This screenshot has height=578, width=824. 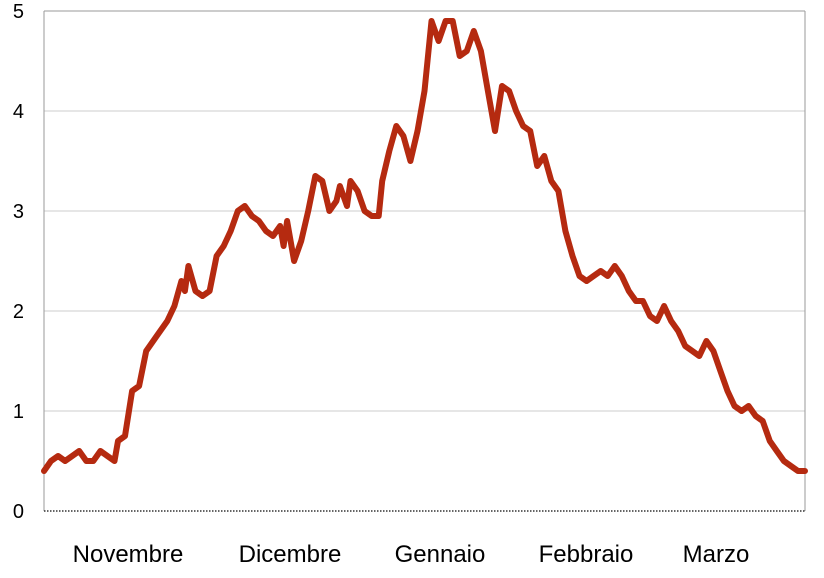 What do you see at coordinates (18, 512) in the screenshot?
I see `y-tick-label: 0` at bounding box center [18, 512].